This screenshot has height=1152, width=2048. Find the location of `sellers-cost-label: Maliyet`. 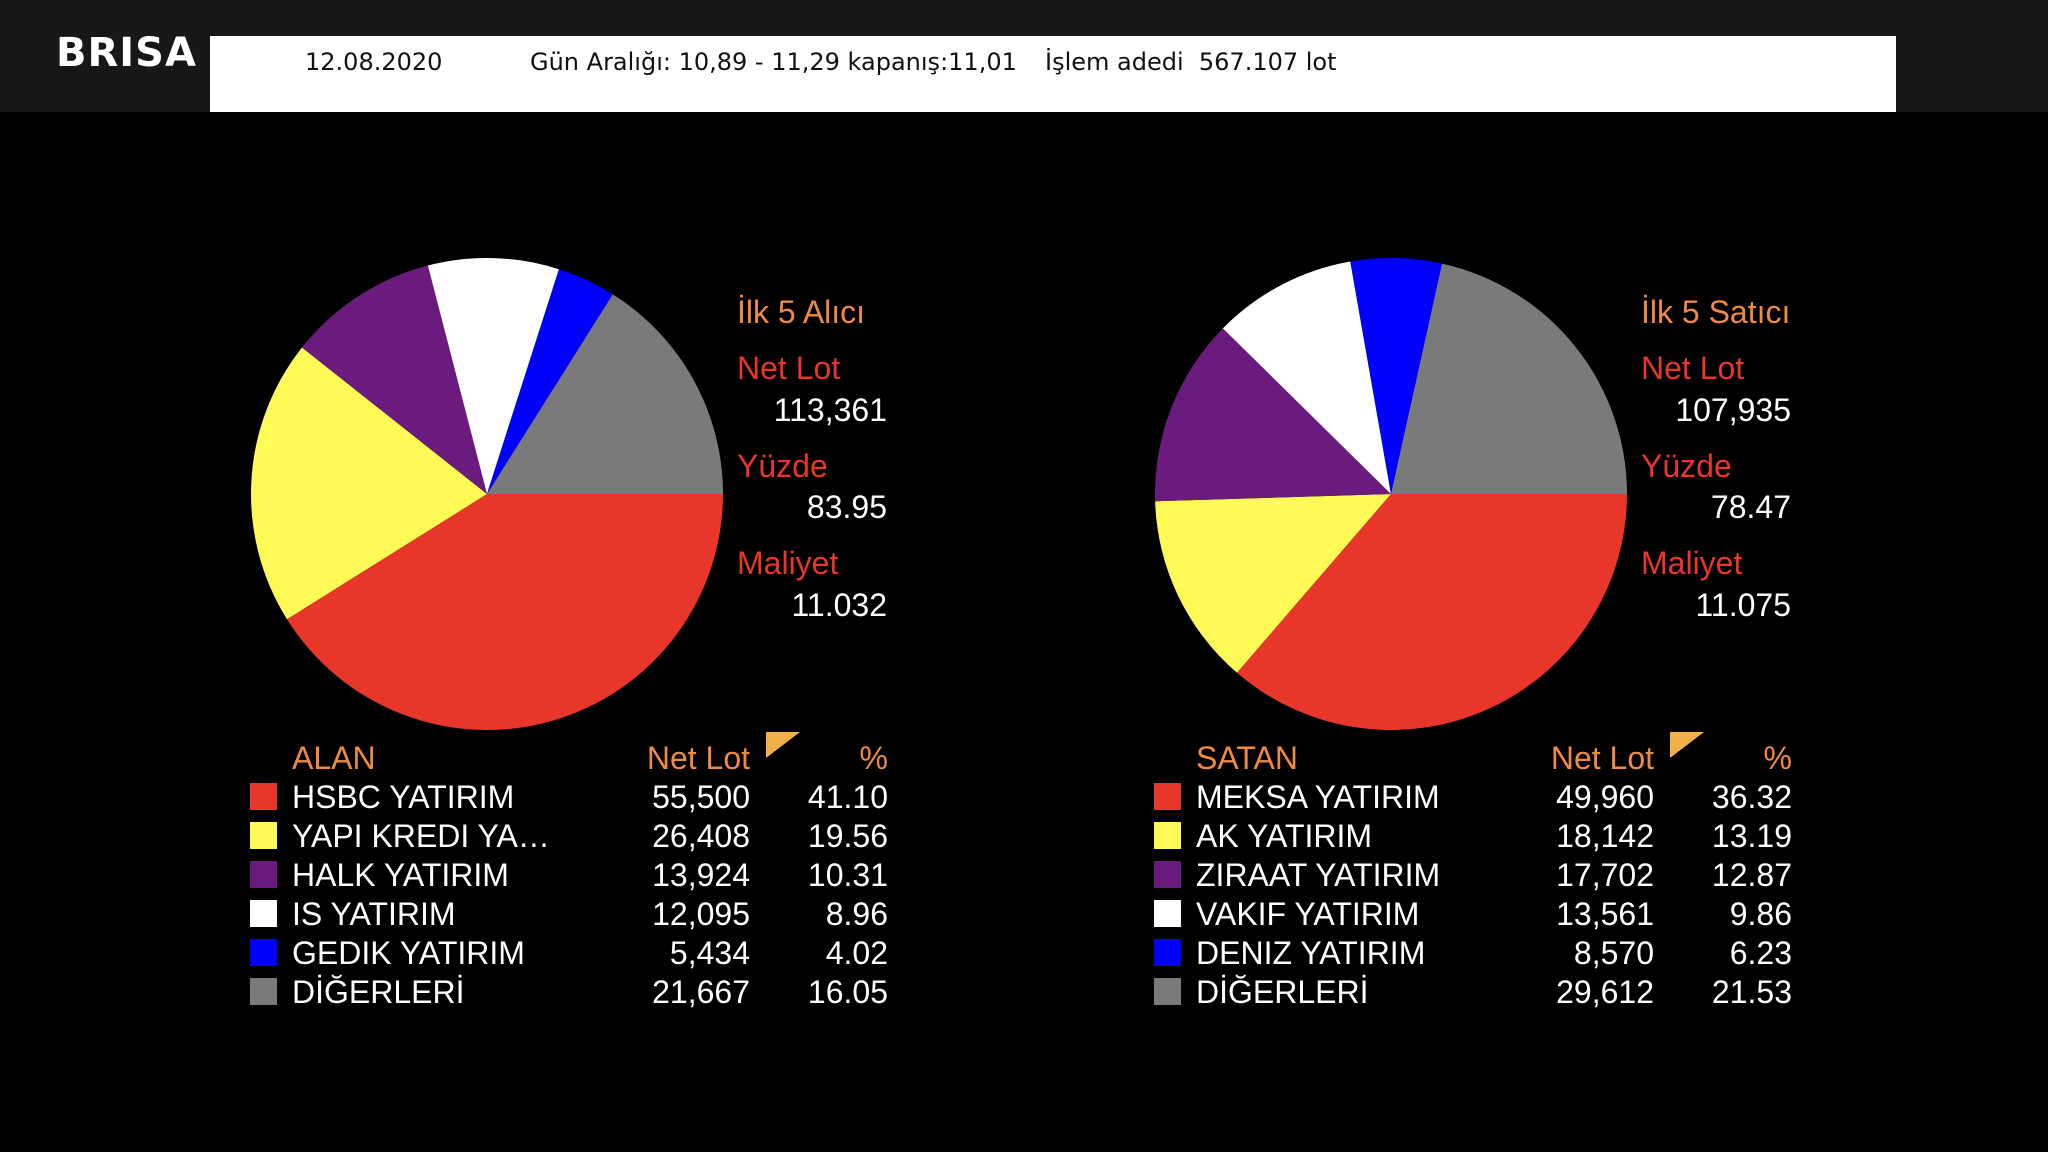

sellers-cost-label: Maliyet is located at coordinates (1692, 563).